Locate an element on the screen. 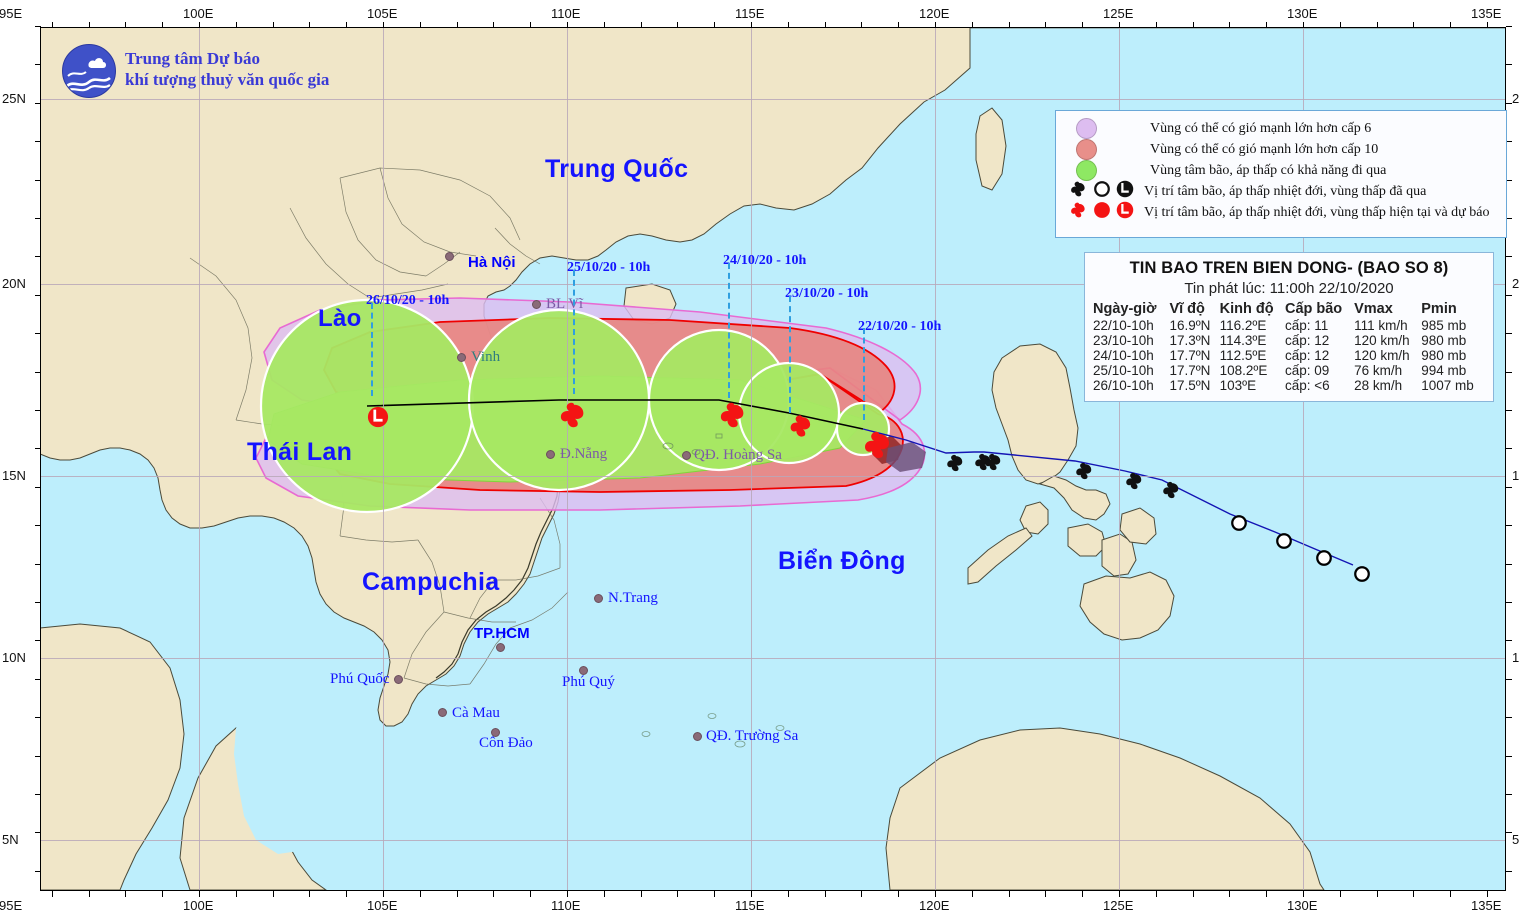  country-label: Thái Lan is located at coordinates (300, 452).